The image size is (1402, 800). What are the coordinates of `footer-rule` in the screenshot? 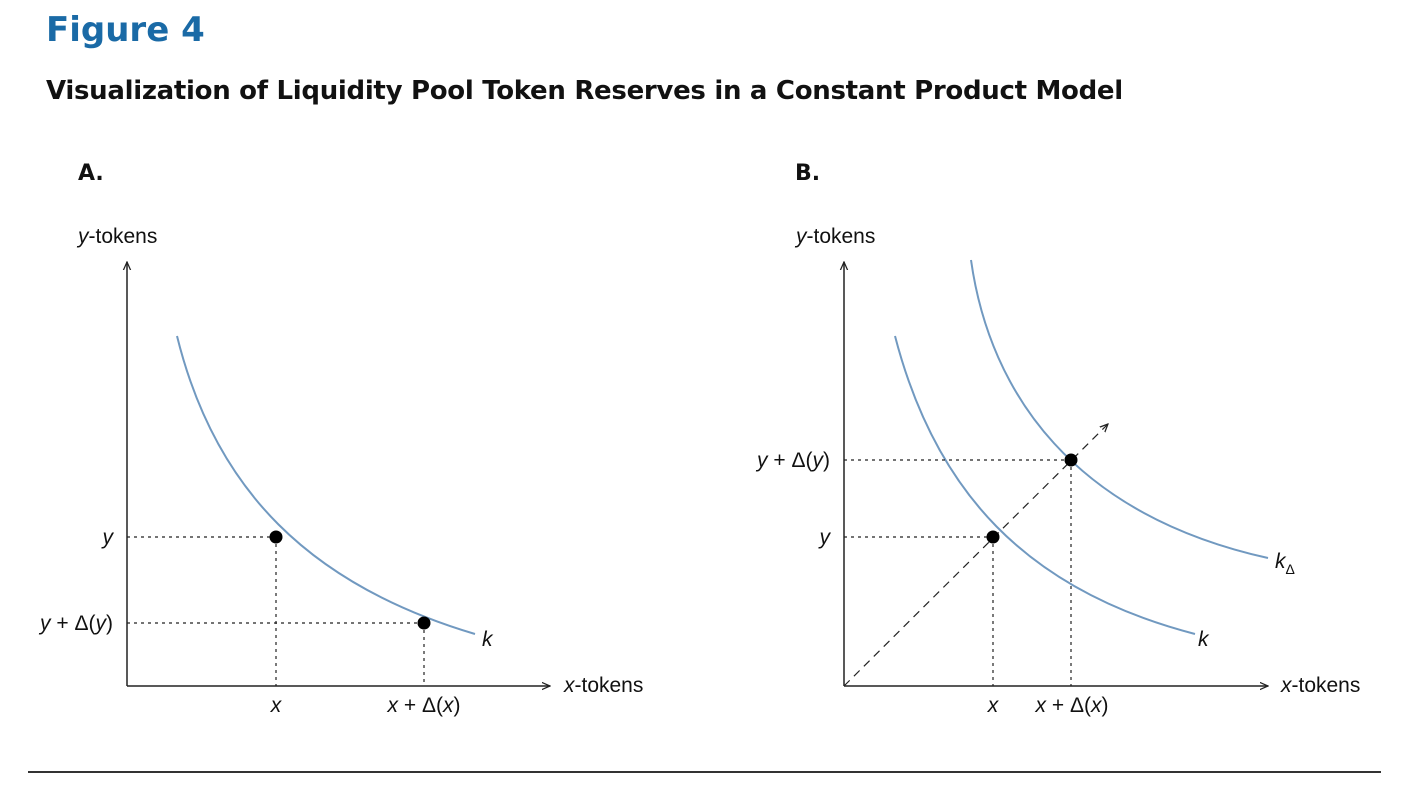 It's located at (704, 772).